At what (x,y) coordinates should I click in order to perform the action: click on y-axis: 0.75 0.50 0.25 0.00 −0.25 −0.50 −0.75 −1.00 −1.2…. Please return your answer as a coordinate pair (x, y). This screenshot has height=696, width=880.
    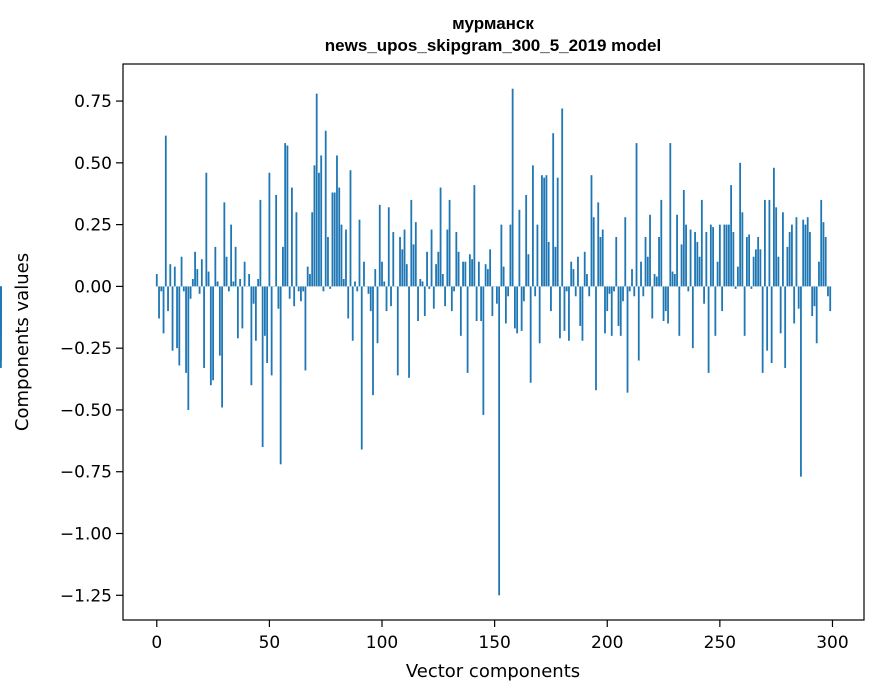
    Looking at the image, I should click on (91, 349).